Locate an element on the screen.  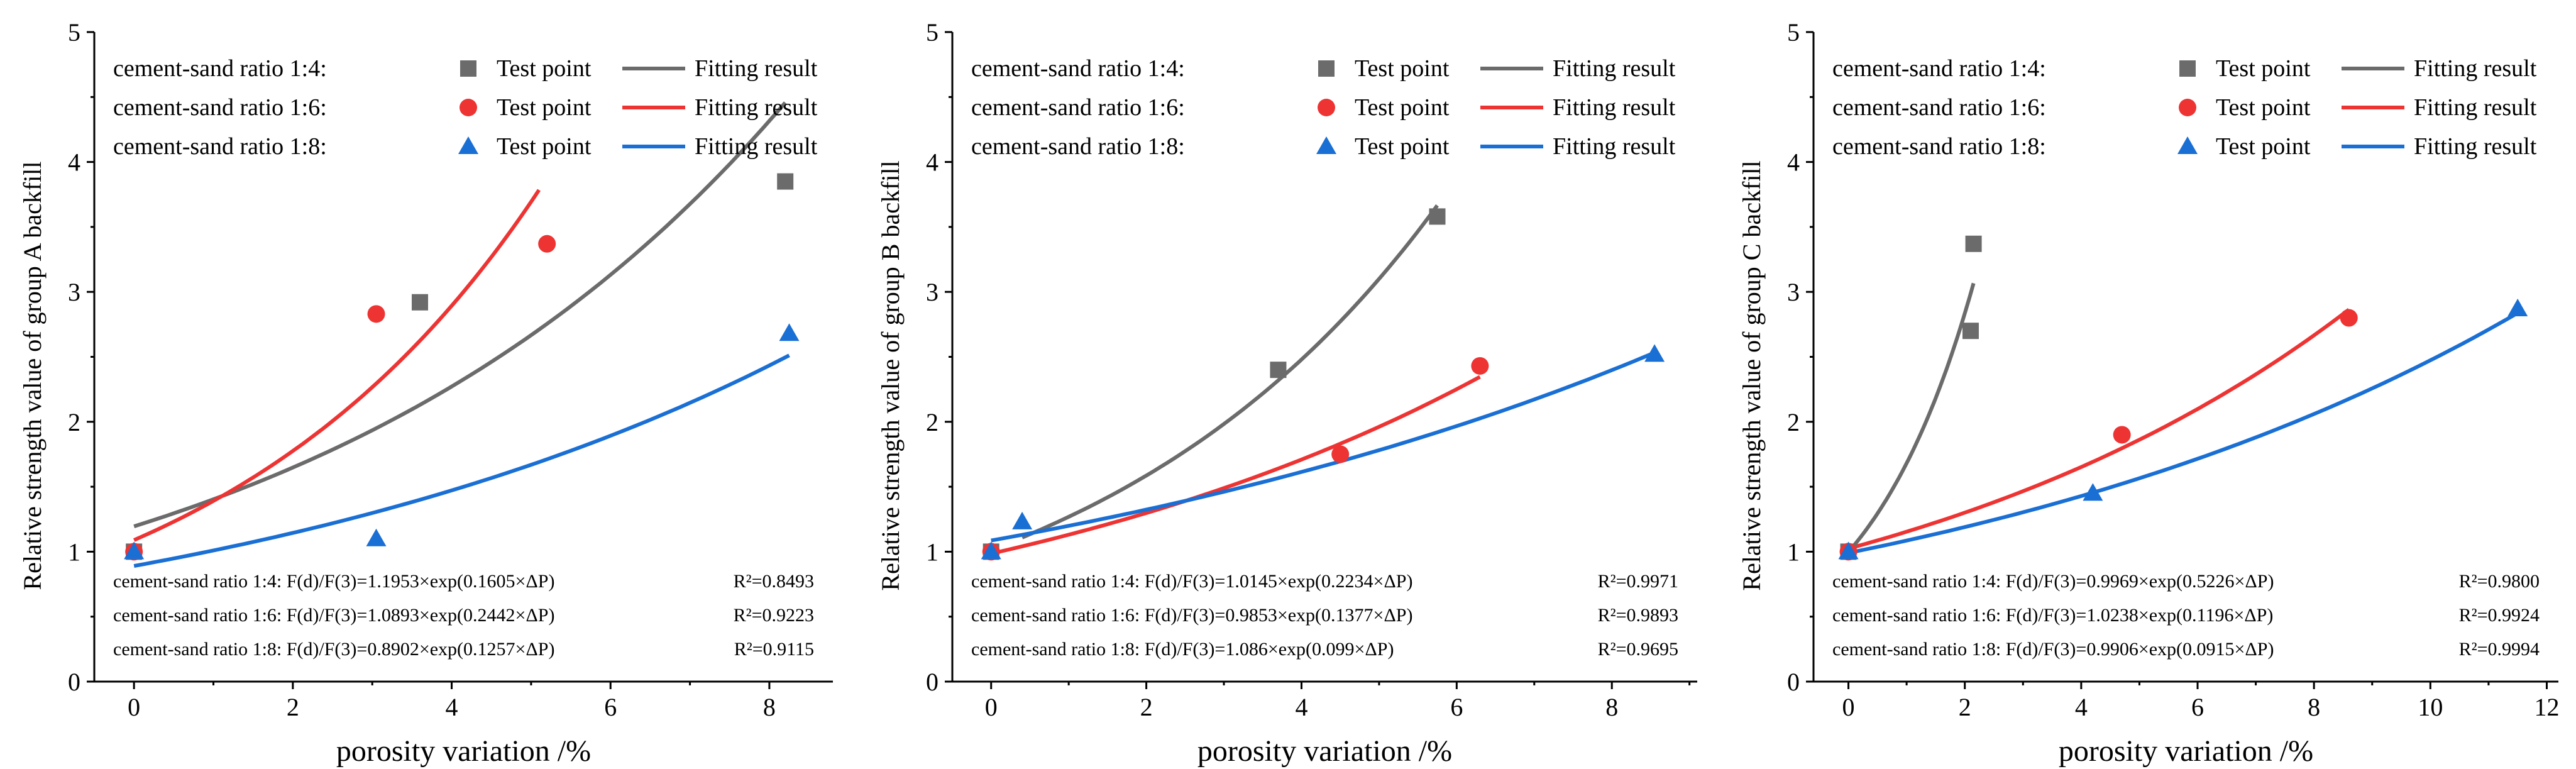
legend-label: cement-sand ratio 1:8: is located at coordinates (1078, 146).